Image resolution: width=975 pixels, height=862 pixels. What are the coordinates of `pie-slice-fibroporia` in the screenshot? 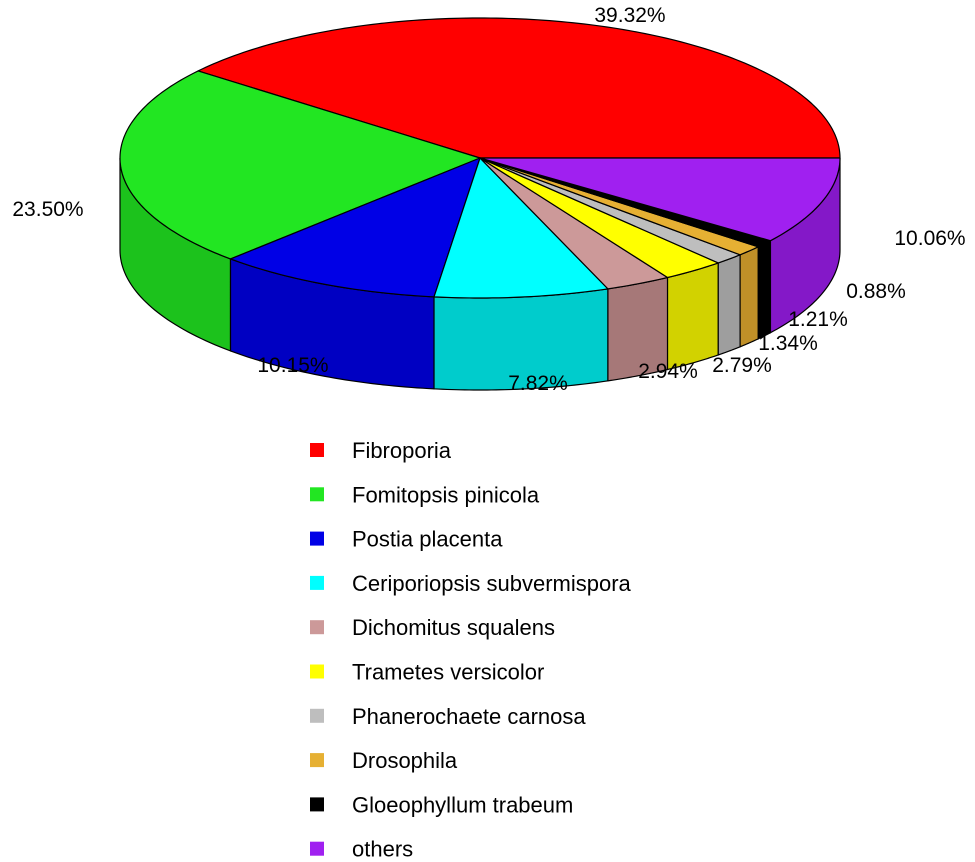 It's located at (519, 88).